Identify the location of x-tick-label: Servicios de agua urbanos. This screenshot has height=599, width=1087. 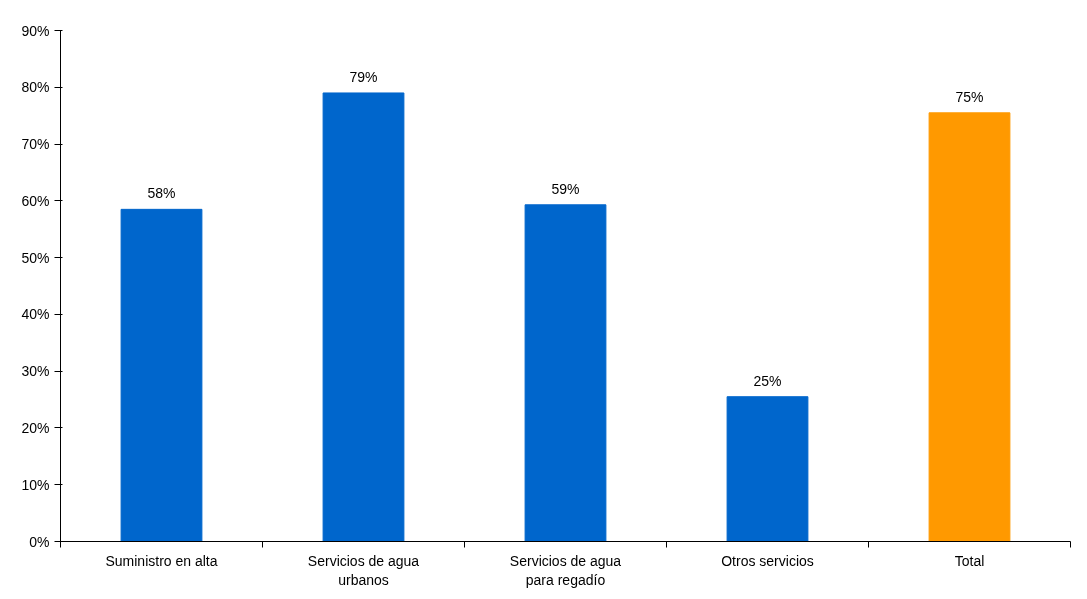
(363, 570).